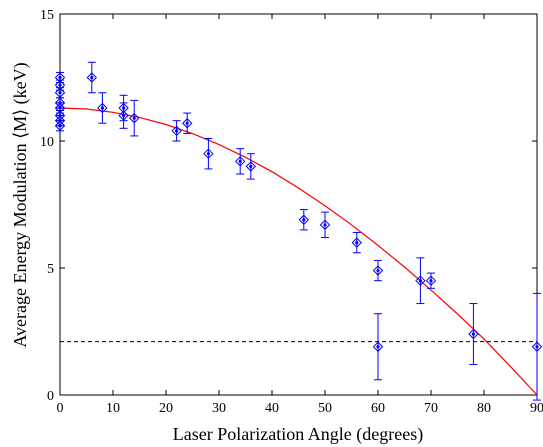 The height and width of the screenshot is (447, 543). Describe the element at coordinates (219, 408) in the screenshot. I see `x-tick-label: 30` at that location.